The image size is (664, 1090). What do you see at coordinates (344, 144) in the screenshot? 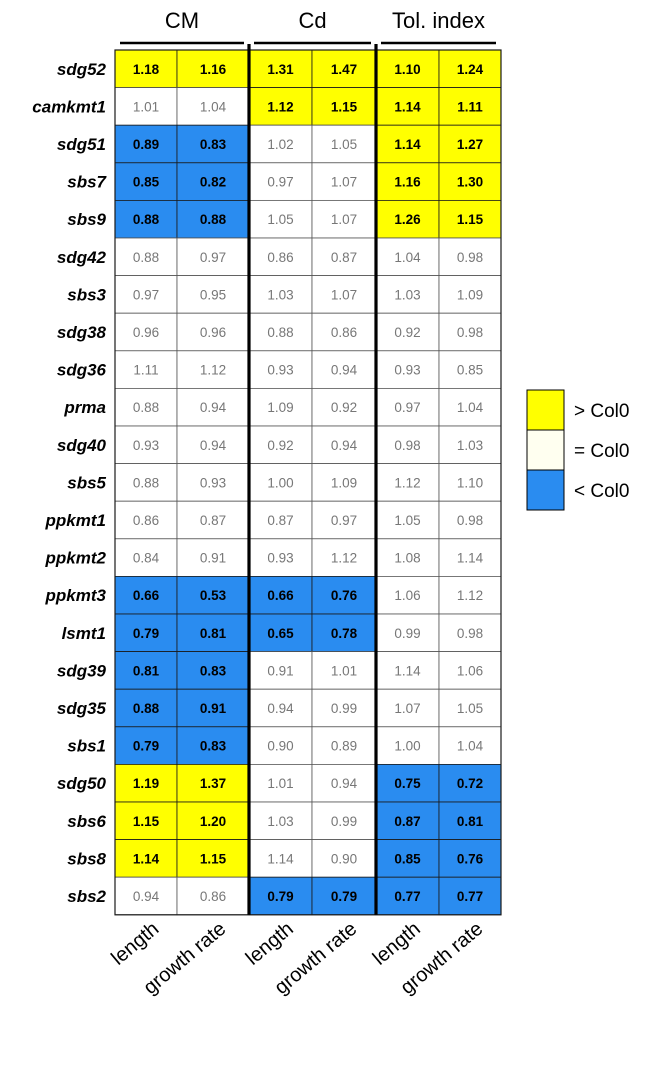
I see `cell-value-label: 1.05` at bounding box center [344, 144].